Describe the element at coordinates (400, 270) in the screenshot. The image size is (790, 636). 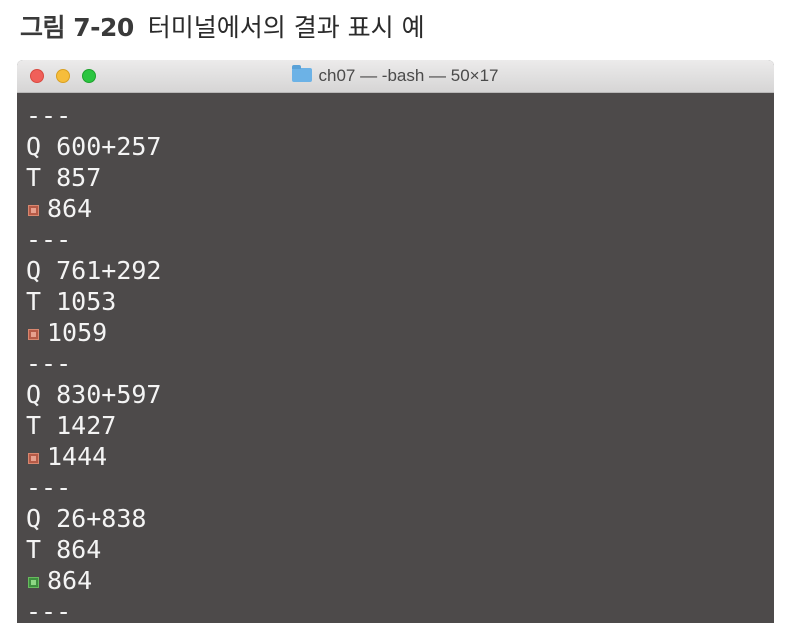
I see `terminal-line: Q 761+292` at that location.